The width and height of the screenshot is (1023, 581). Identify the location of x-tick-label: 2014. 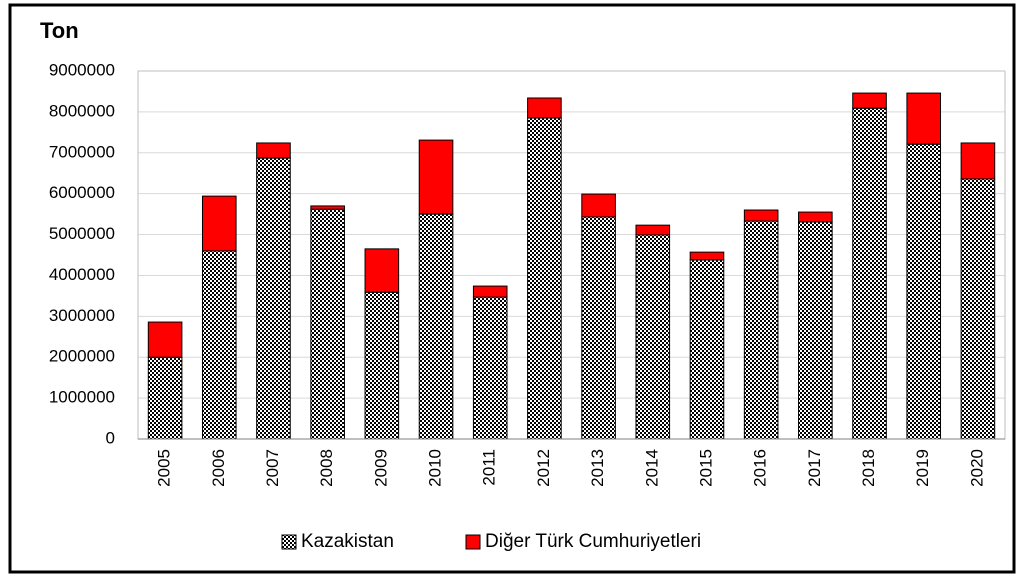
(651, 468).